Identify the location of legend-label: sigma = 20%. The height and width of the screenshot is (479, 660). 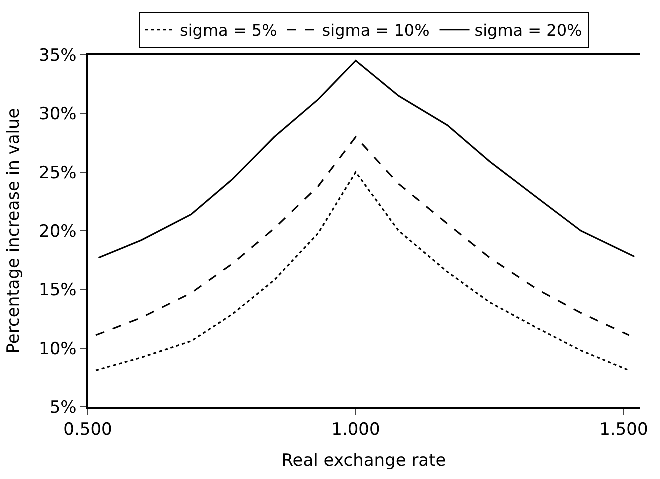
(528, 30).